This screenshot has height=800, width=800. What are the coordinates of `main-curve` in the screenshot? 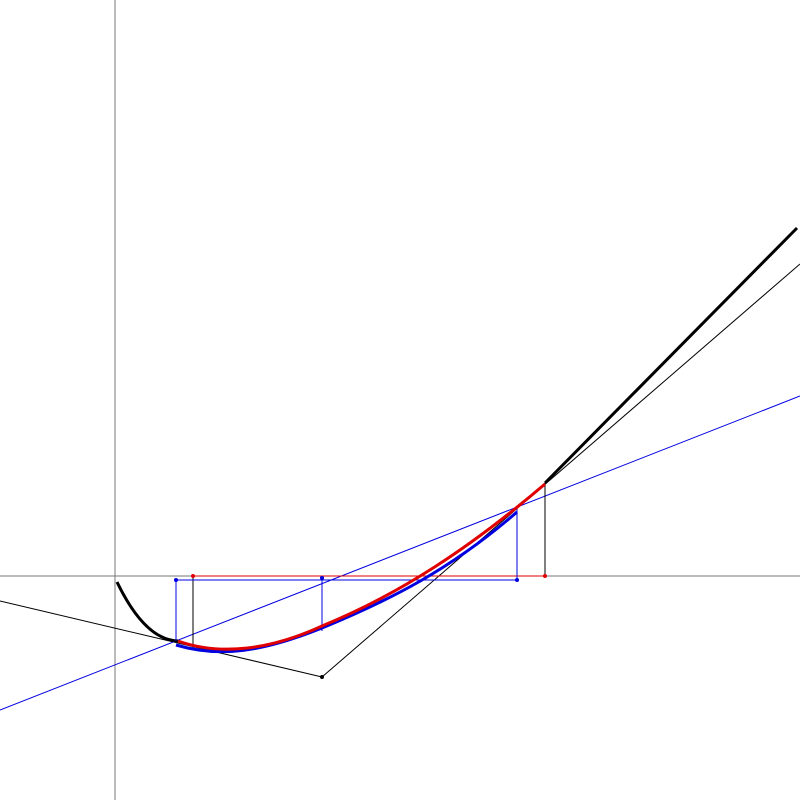 It's located at (147, 612).